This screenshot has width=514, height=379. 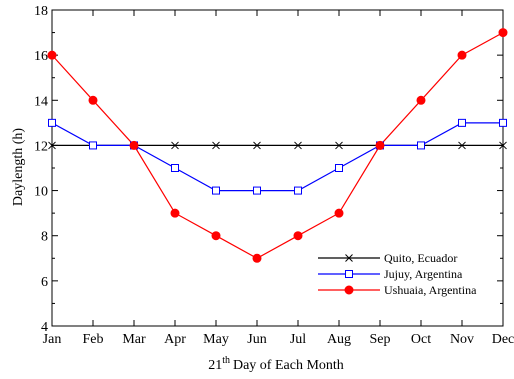 I want to click on x-tick-label: Sep, so click(x=380, y=339).